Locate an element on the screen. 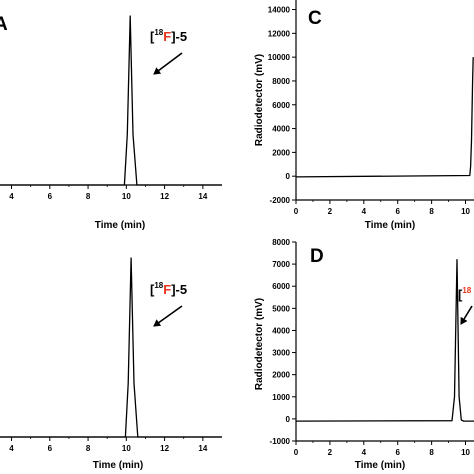  panel-c-x-tick-label: 6 is located at coordinates (397, 211).